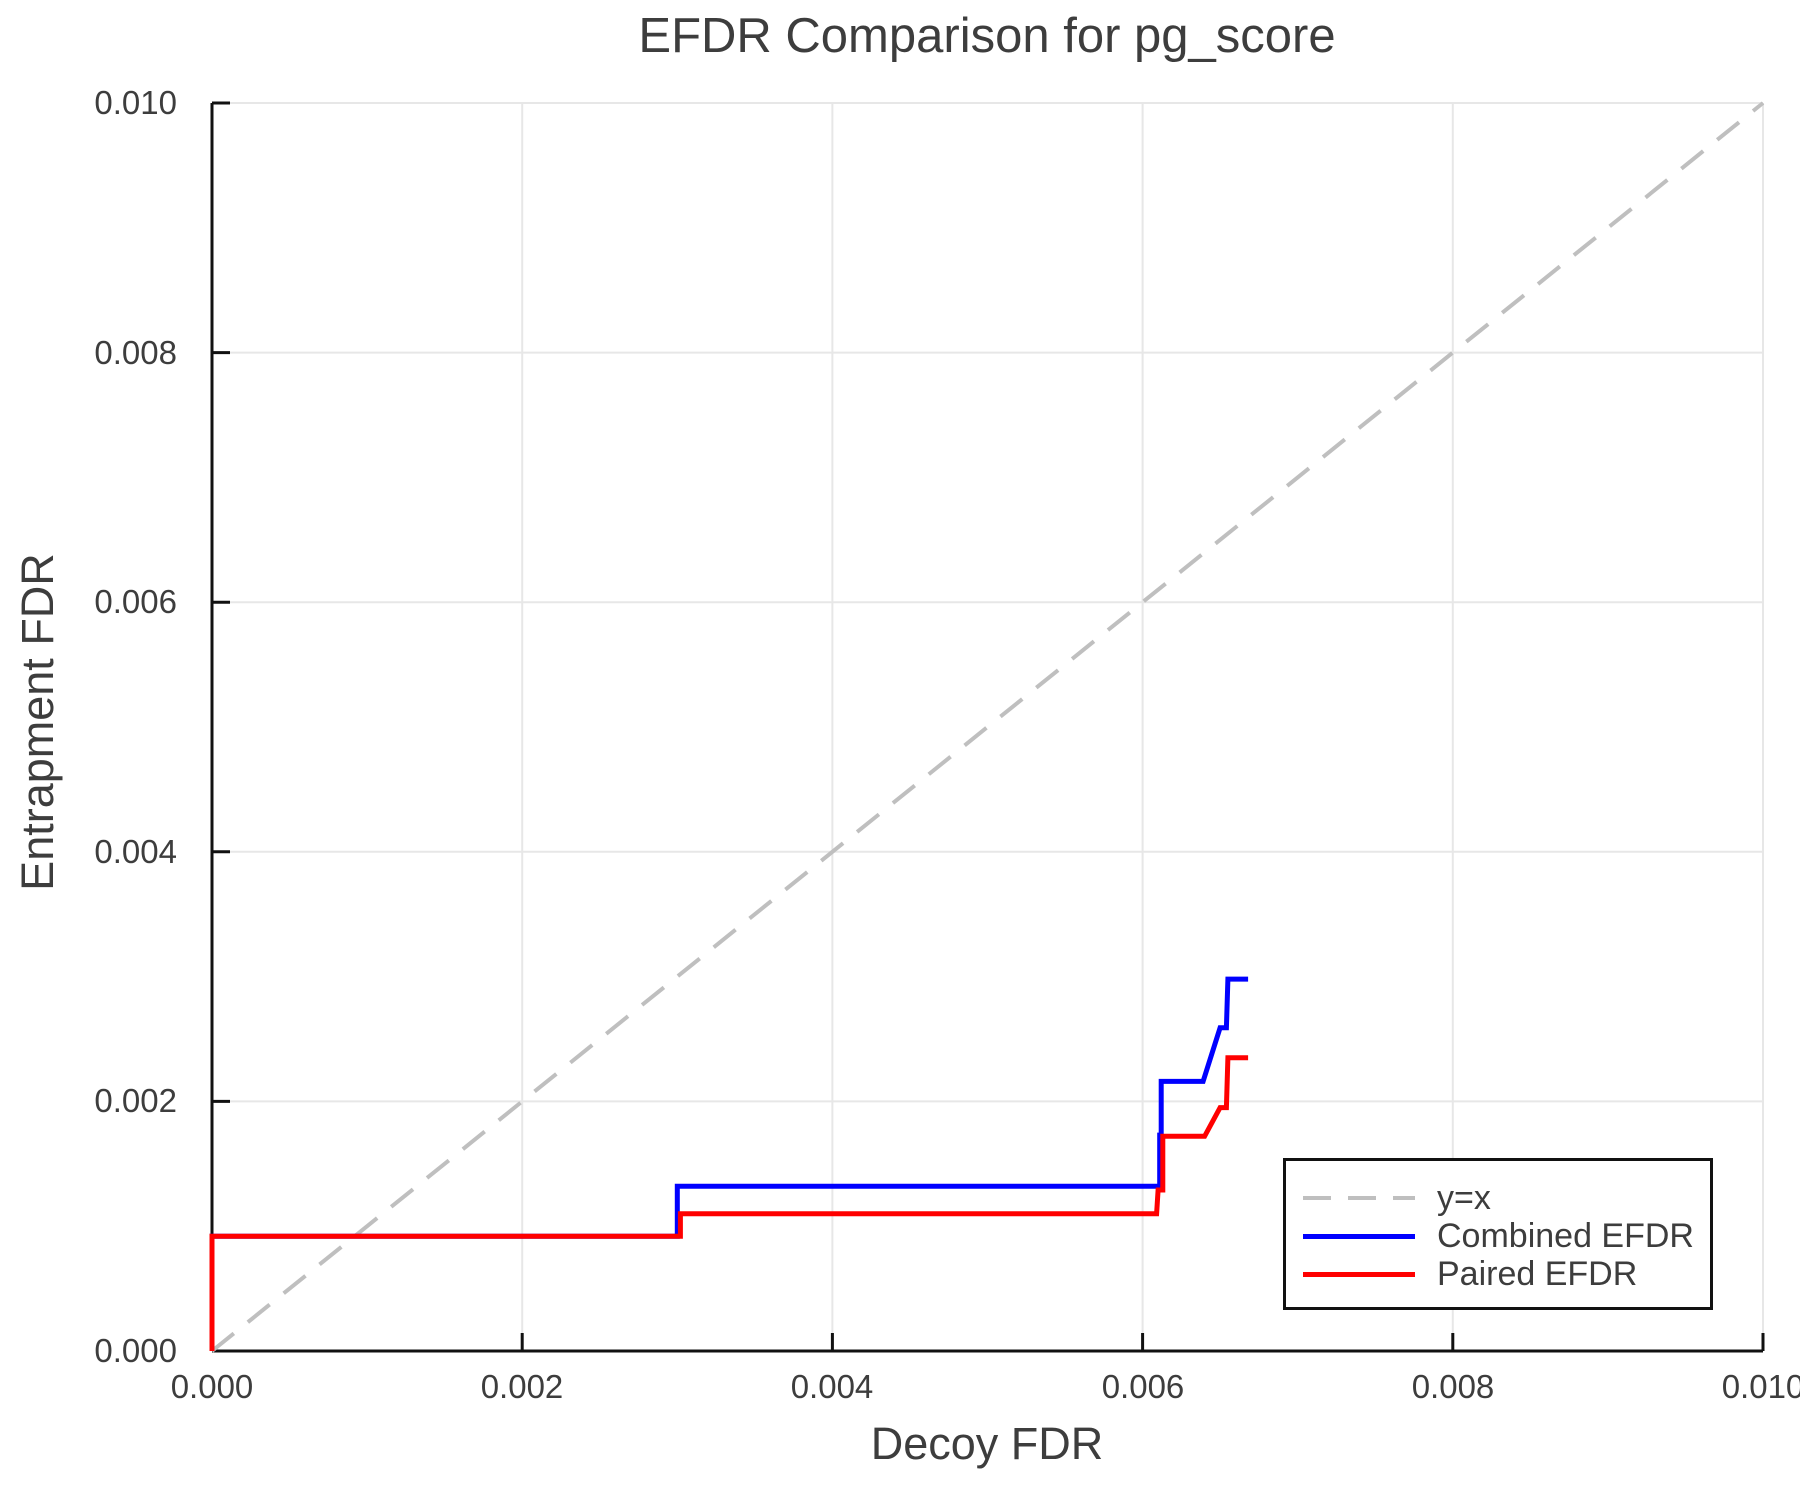 This screenshot has width=1800, height=1500. I want to click on dashed-line-sample, so click(1359, 1198).